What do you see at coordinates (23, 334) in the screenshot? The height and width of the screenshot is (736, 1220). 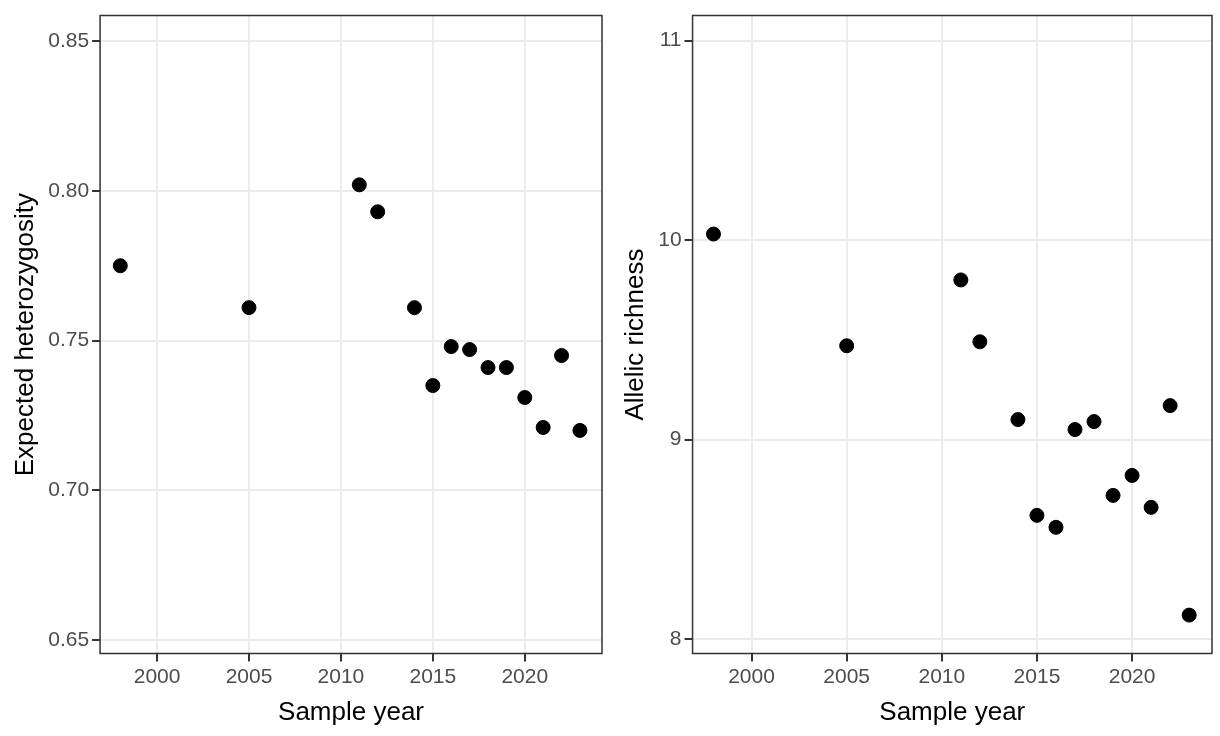 I see `y-axis-title: Expected heterozygosity` at bounding box center [23, 334].